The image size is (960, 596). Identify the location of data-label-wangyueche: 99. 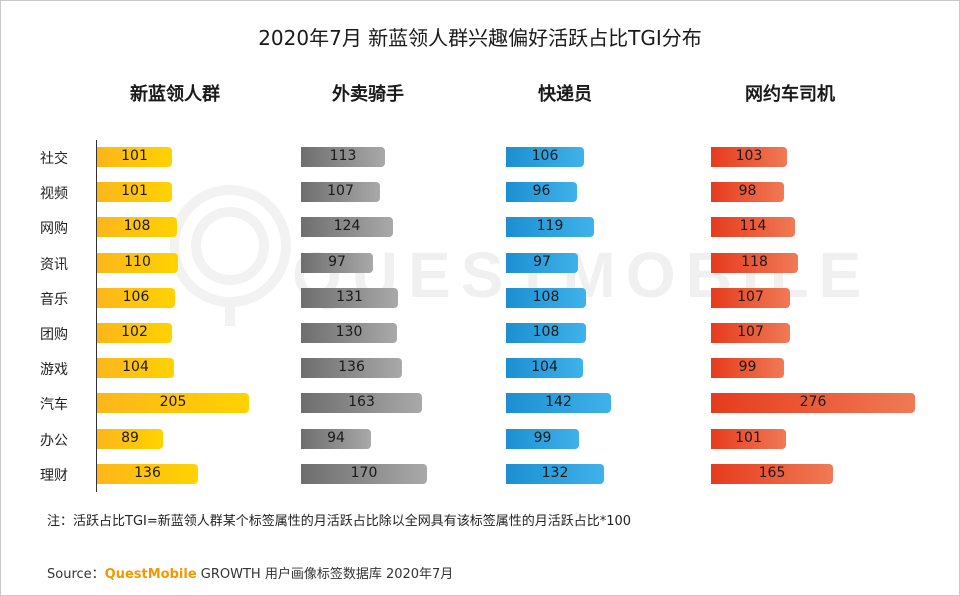
(747, 367).